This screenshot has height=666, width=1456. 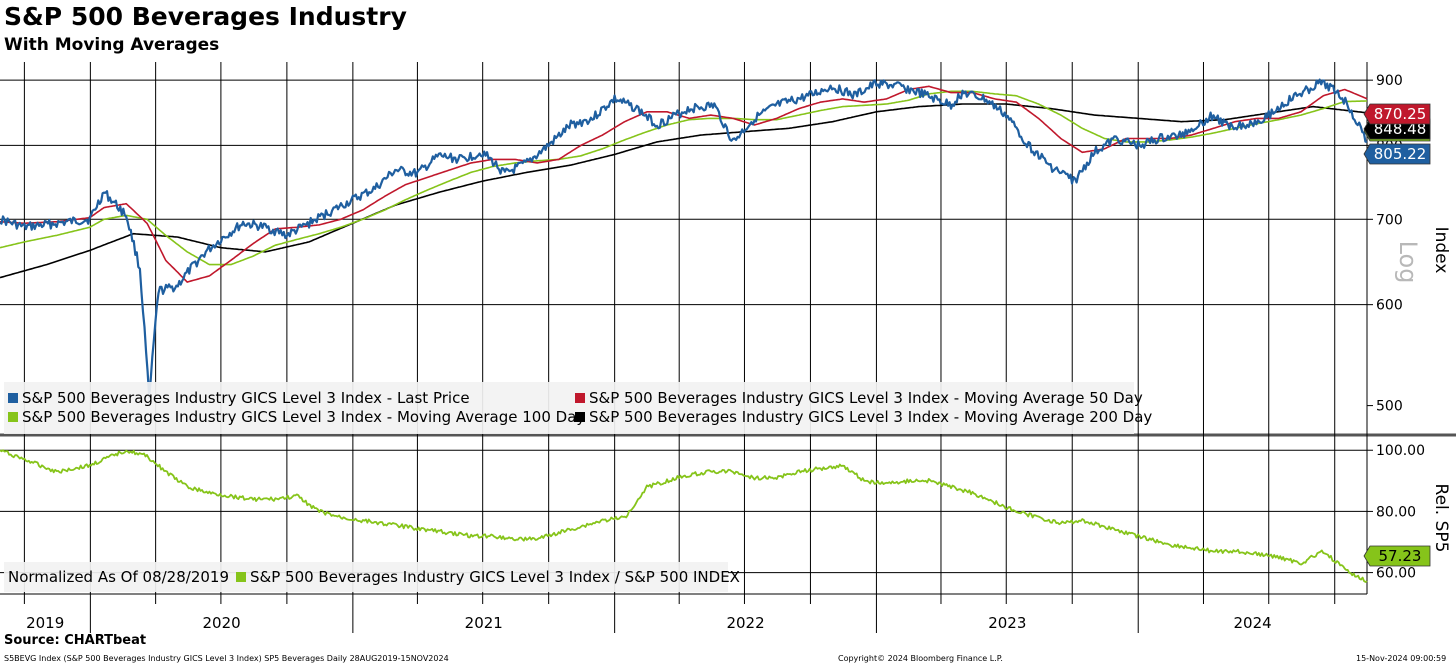 What do you see at coordinates (118, 577) in the screenshot?
I see `legend-note: Normalized As Of 08/28/2019` at bounding box center [118, 577].